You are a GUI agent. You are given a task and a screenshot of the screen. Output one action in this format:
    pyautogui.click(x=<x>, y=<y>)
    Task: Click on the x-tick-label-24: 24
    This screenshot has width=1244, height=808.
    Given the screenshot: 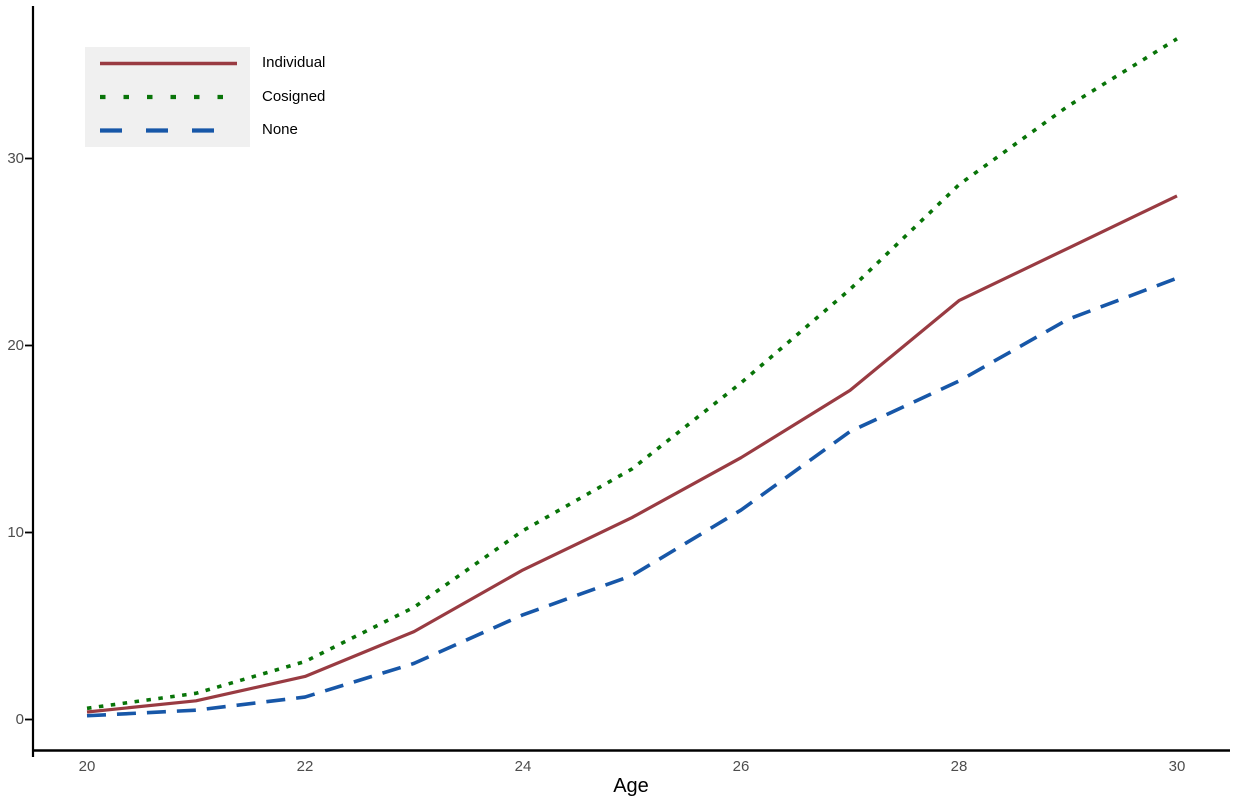 What is the action you would take?
    pyautogui.click(x=523, y=766)
    